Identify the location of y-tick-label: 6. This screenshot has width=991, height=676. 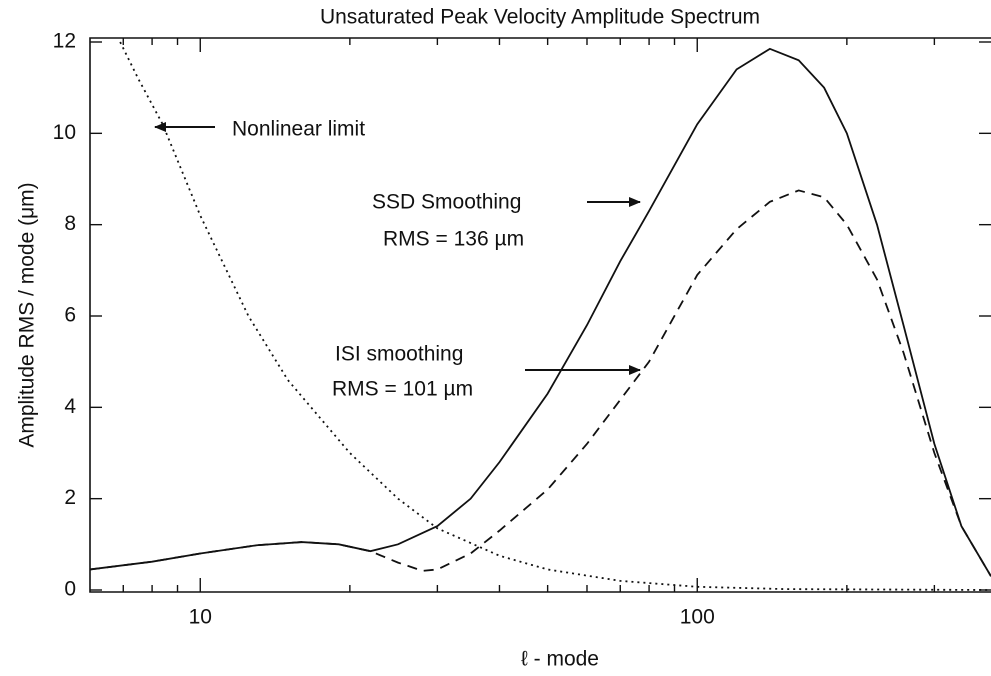
(70, 315).